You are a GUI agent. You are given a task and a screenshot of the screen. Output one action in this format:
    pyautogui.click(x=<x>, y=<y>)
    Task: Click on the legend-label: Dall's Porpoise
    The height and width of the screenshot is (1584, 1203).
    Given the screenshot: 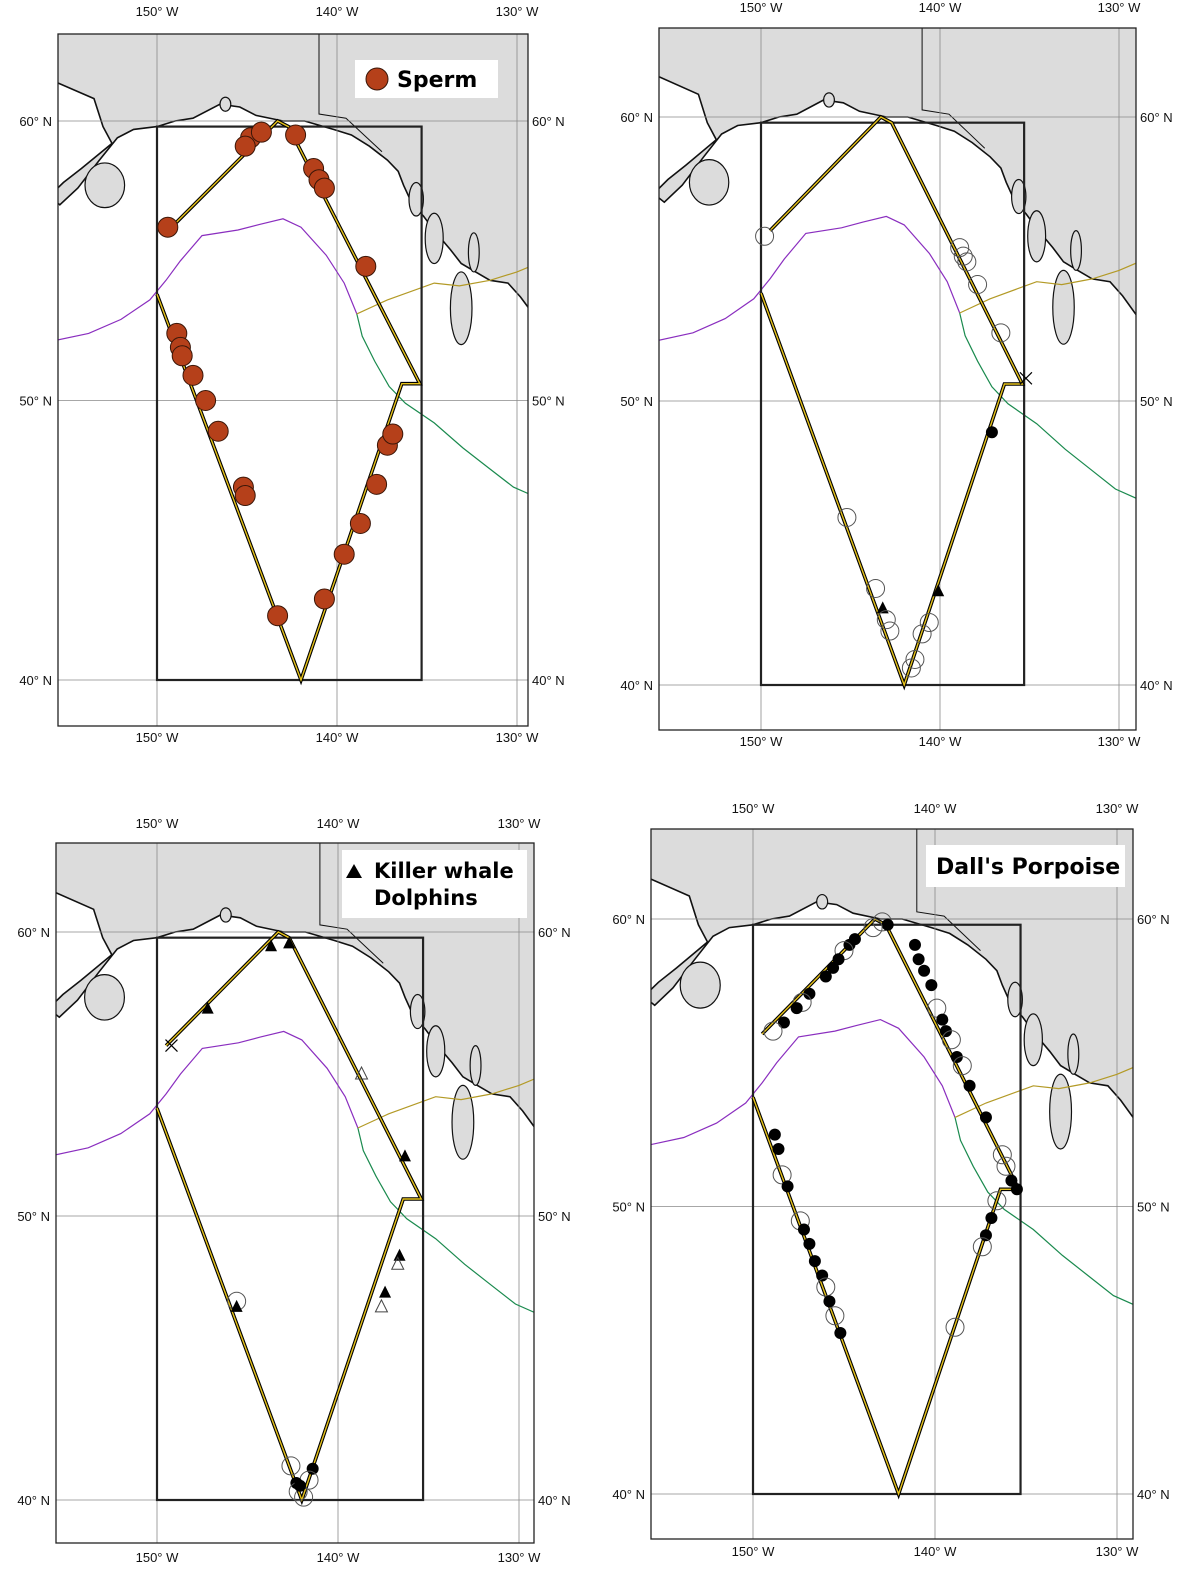 What is the action you would take?
    pyautogui.click(x=1028, y=867)
    